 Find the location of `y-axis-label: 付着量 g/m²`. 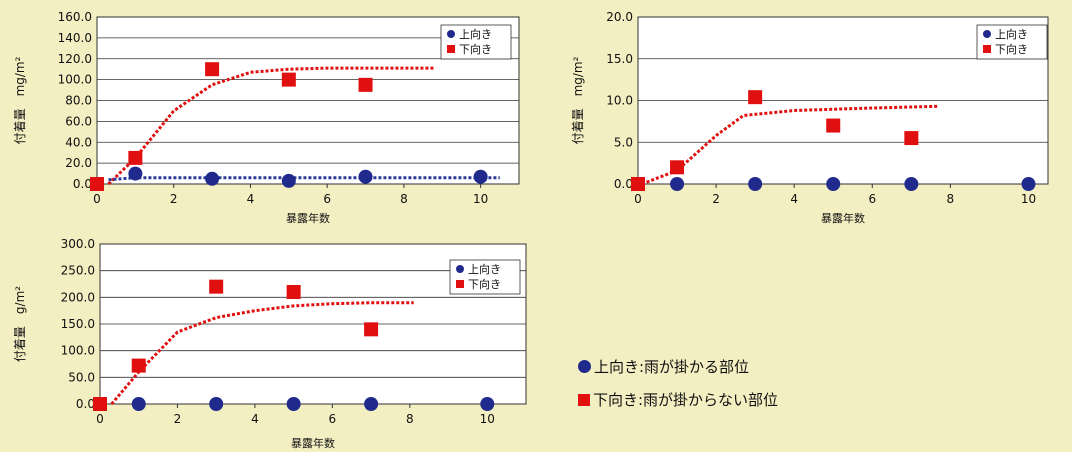

y-axis-label: 付着量 g/m² is located at coordinates (19, 324).